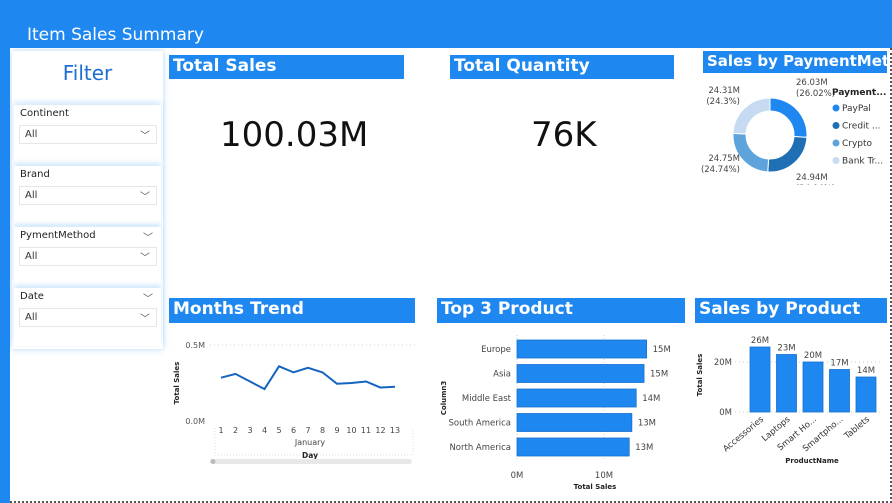 Image resolution: width=892 pixels, height=503 pixels. What do you see at coordinates (87, 73) in the screenshot?
I see `filter-title: Filter` at bounding box center [87, 73].